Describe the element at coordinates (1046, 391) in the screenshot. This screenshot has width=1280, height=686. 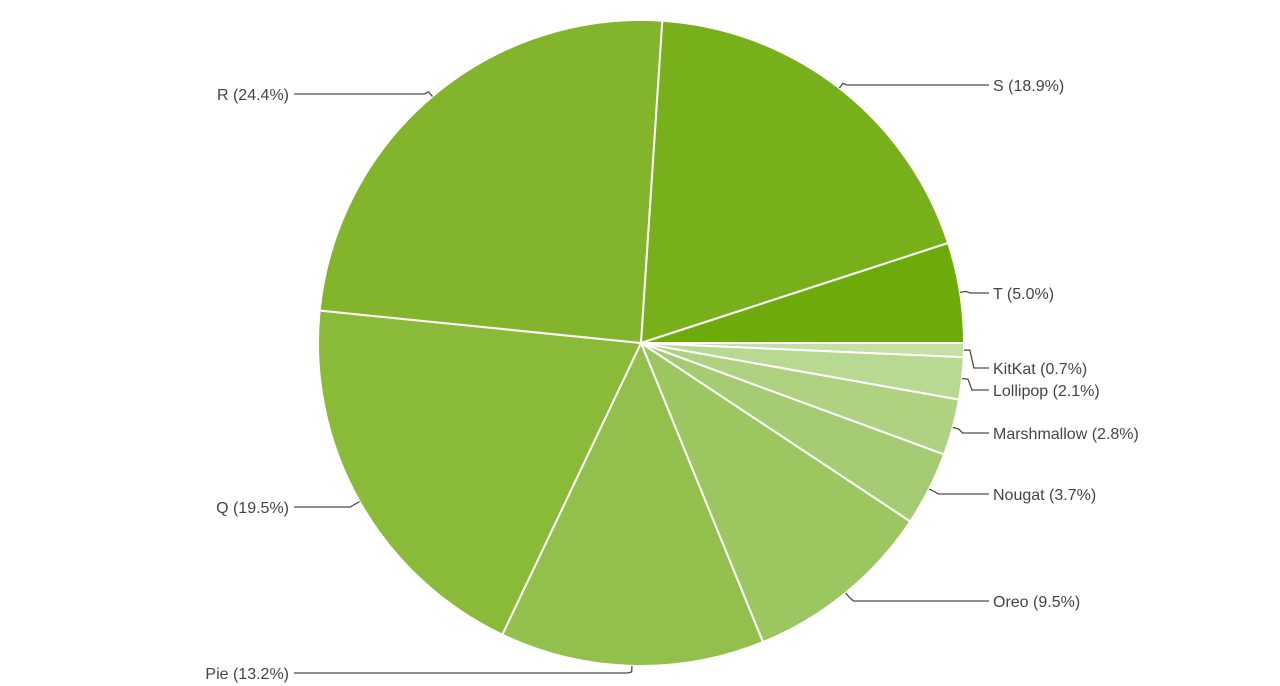
I see `slice-label: Lollipop (2.1%)` at that location.